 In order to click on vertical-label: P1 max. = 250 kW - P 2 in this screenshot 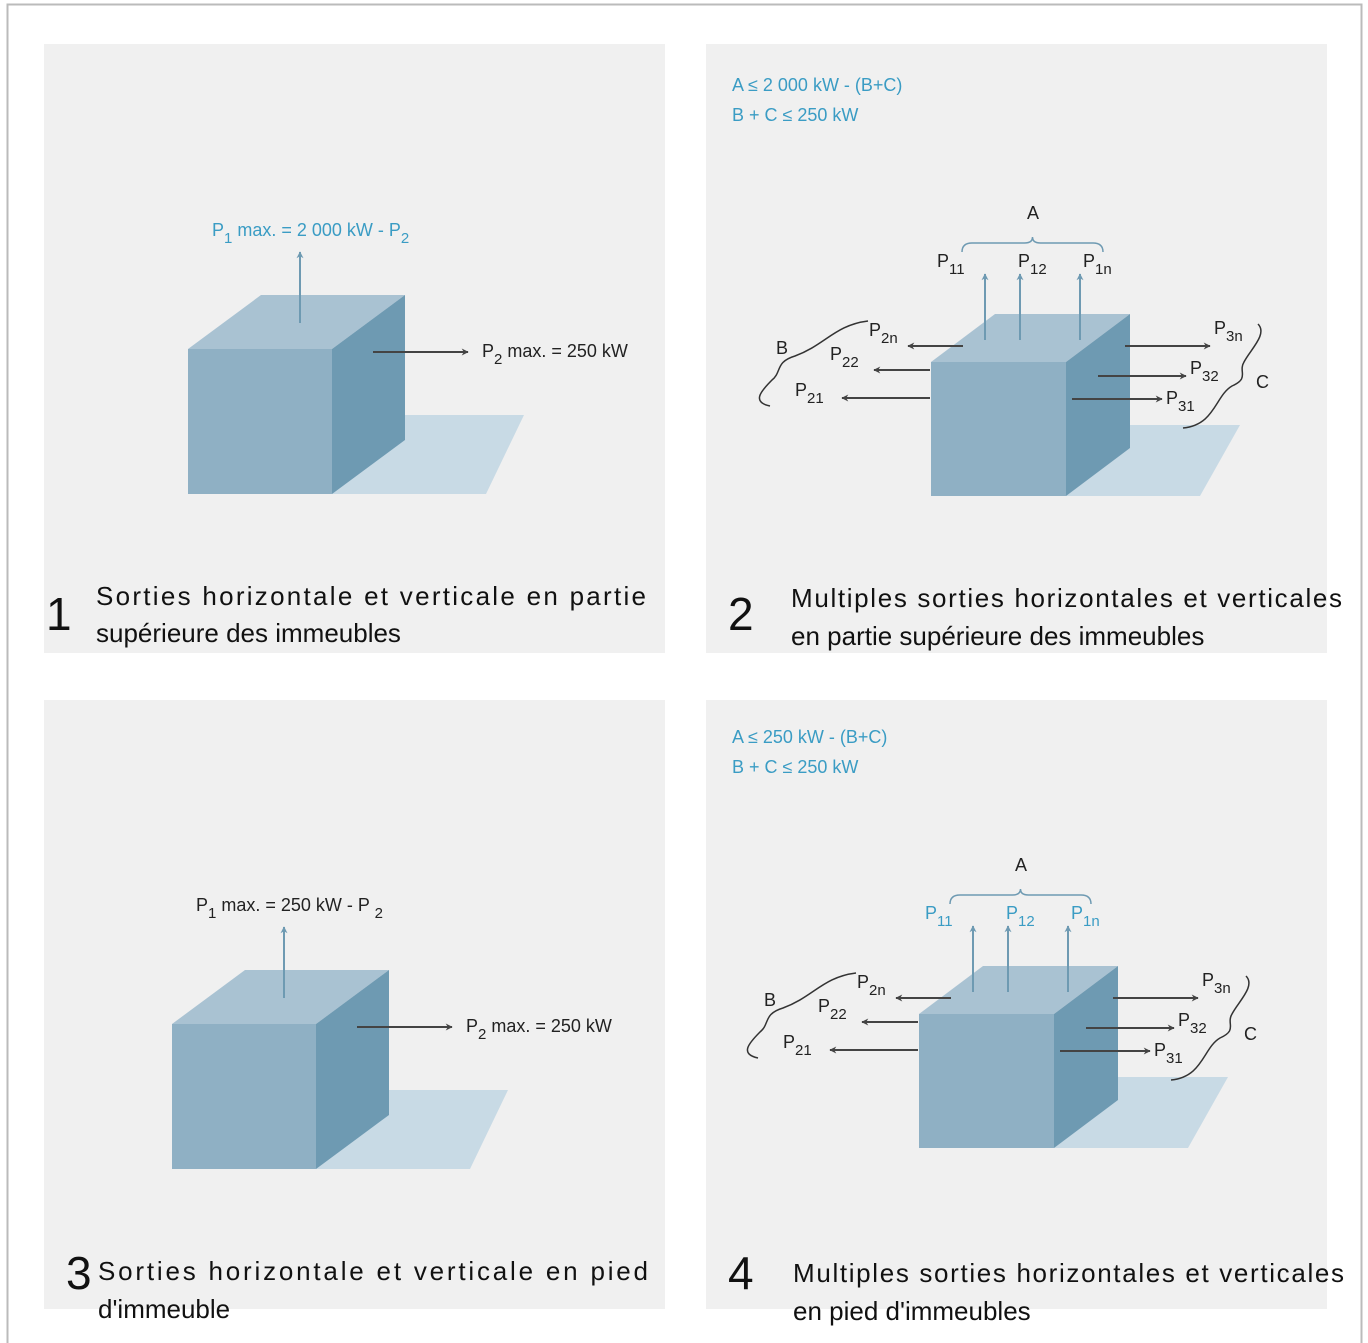, I will do `click(289, 908)`.